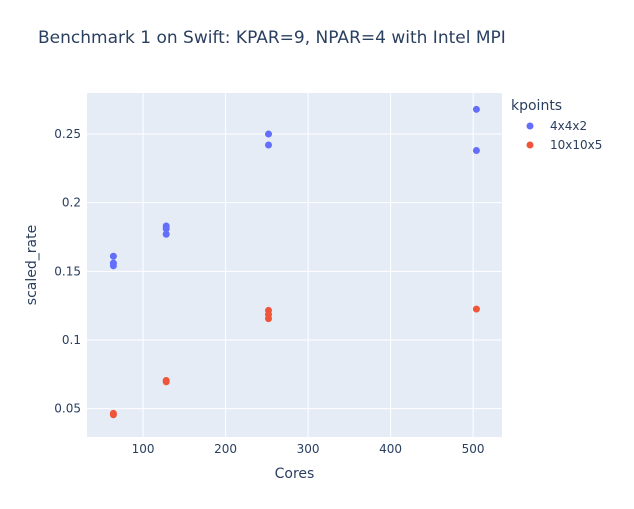  I want to click on legend-item-4x4x2: 4x4x2, so click(557, 126).